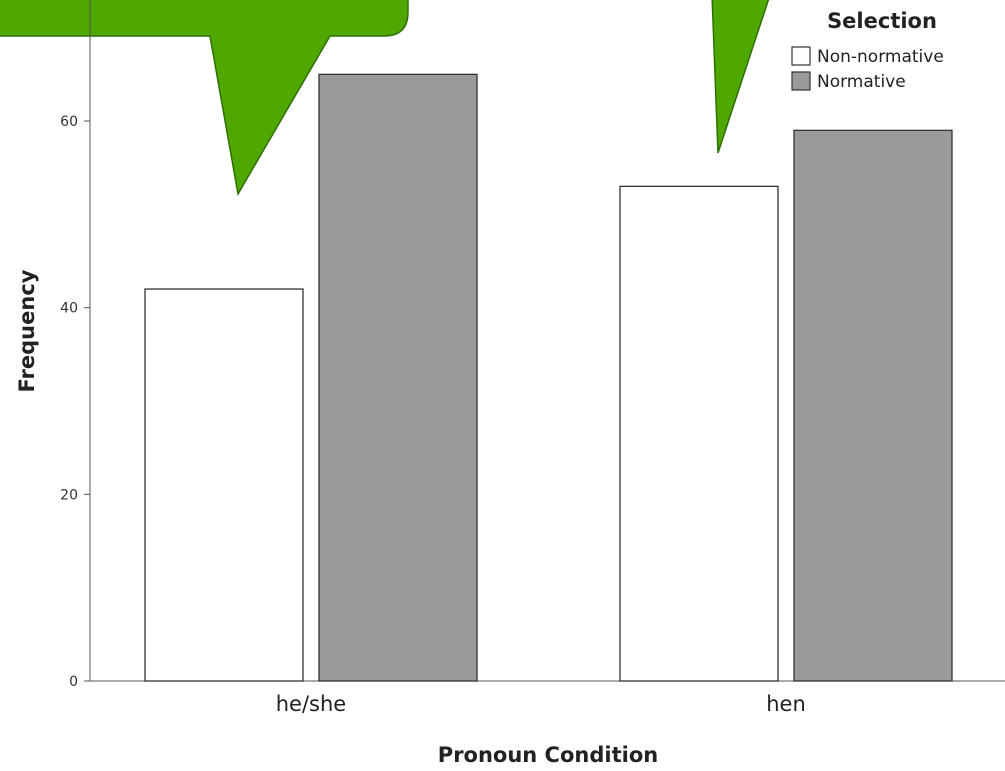 The height and width of the screenshot is (771, 1005). What do you see at coordinates (740, 77) in the screenshot?
I see `callout-right-shape` at bounding box center [740, 77].